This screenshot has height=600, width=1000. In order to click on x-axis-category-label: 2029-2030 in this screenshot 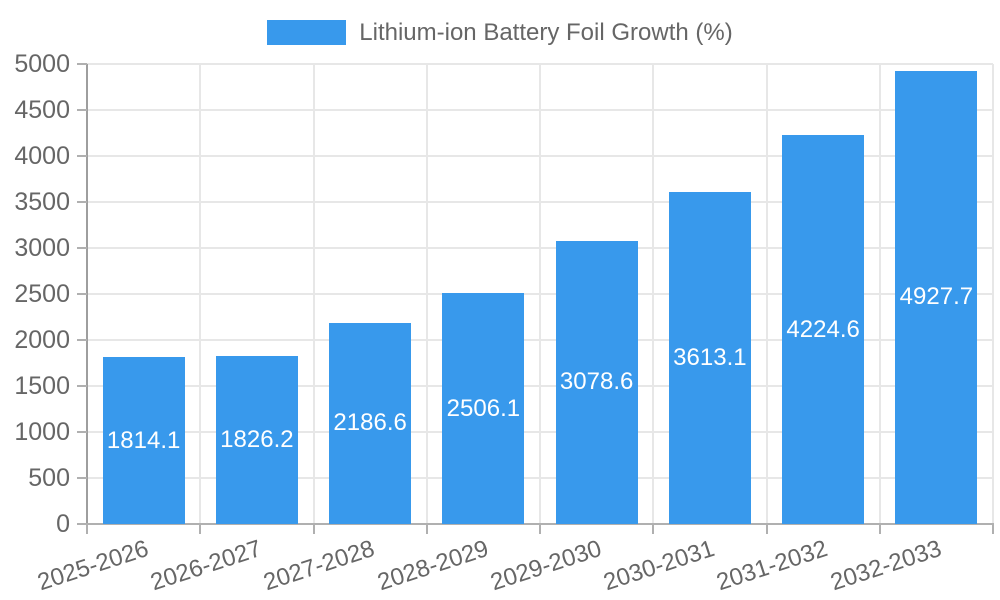, I will do `click(546, 566)`.